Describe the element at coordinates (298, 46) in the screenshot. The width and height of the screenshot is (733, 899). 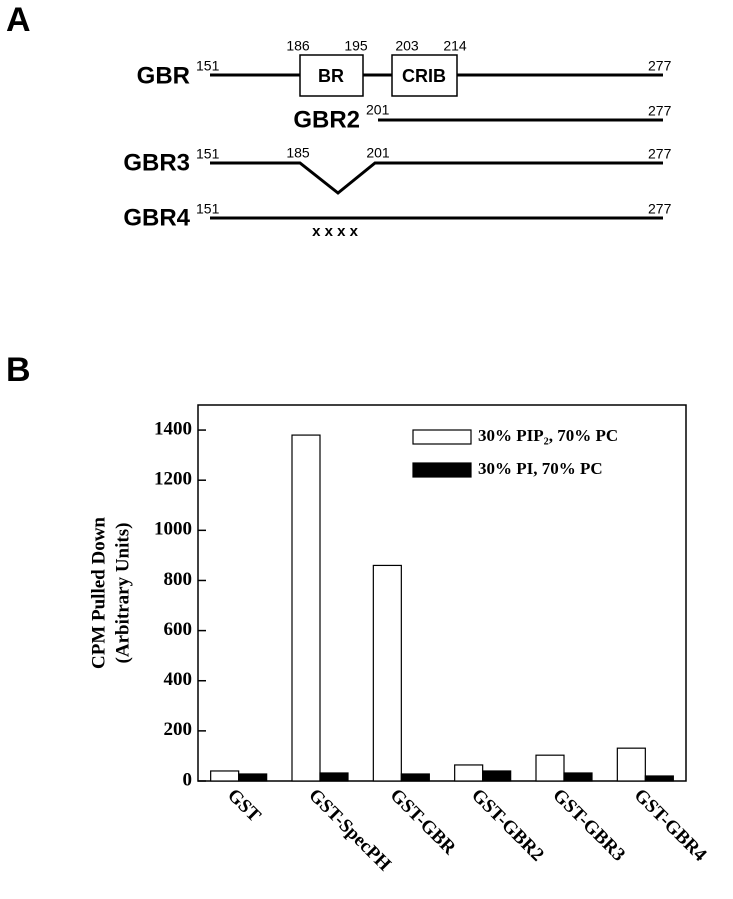
I see `residue: 186` at that location.